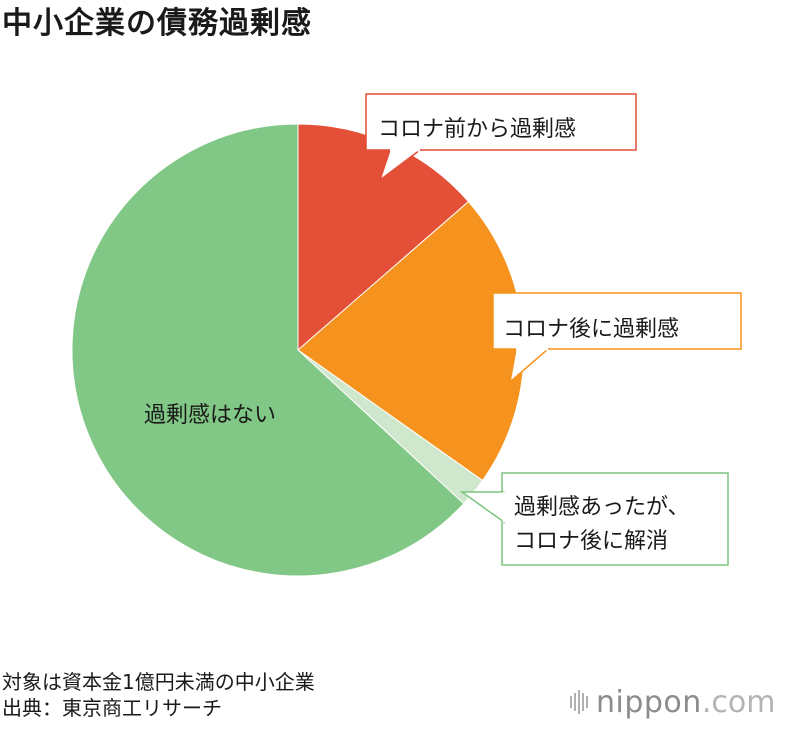  I want to click on chart-title: 中小企業の債務過剰感, so click(157, 23).